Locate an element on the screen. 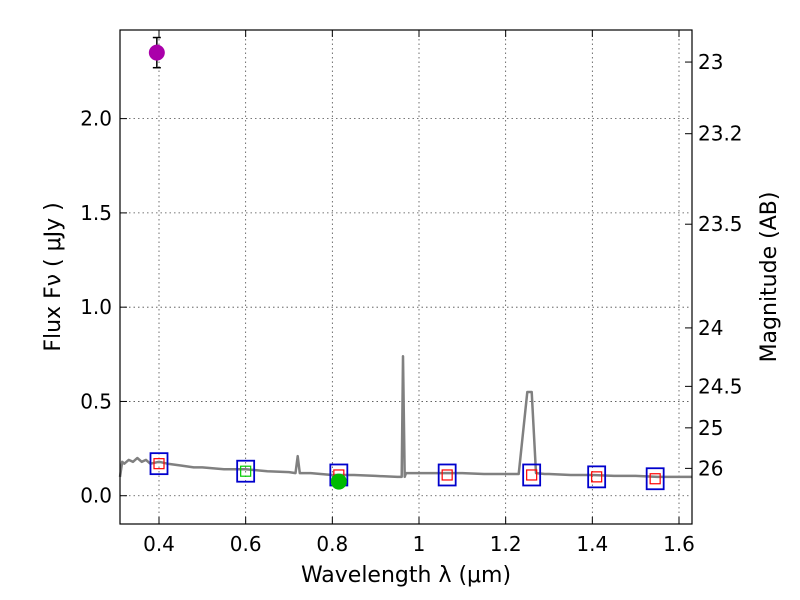 The image size is (800, 600). y-tick-label: 0.0 is located at coordinates (96, 496).